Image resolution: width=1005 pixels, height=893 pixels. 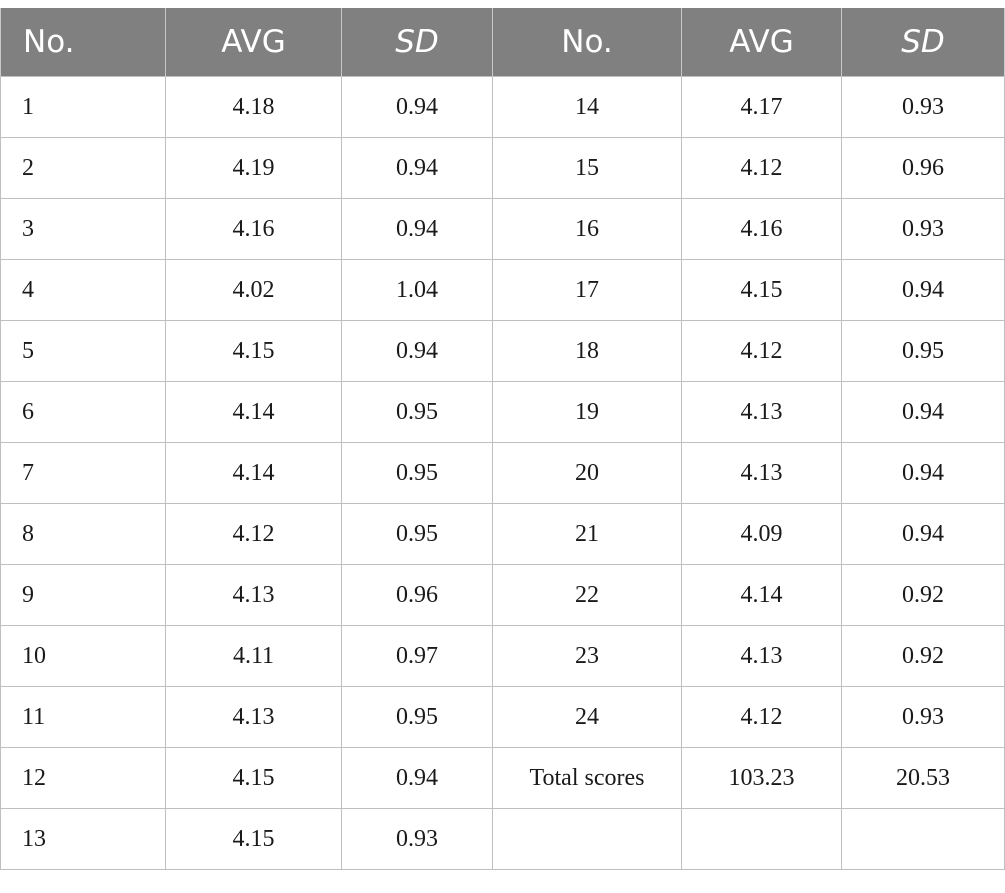 What do you see at coordinates (83, 168) in the screenshot?
I see `cell-no-left: 2` at bounding box center [83, 168].